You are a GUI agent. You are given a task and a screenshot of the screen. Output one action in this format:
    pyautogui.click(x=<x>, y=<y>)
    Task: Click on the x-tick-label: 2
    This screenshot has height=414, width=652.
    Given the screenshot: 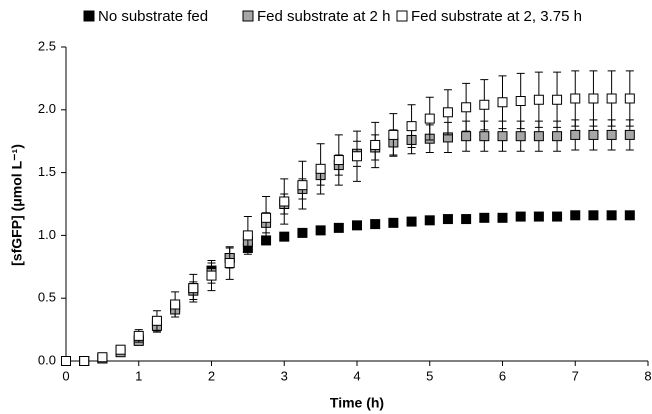 What is the action you would take?
    pyautogui.click(x=211, y=375)
    